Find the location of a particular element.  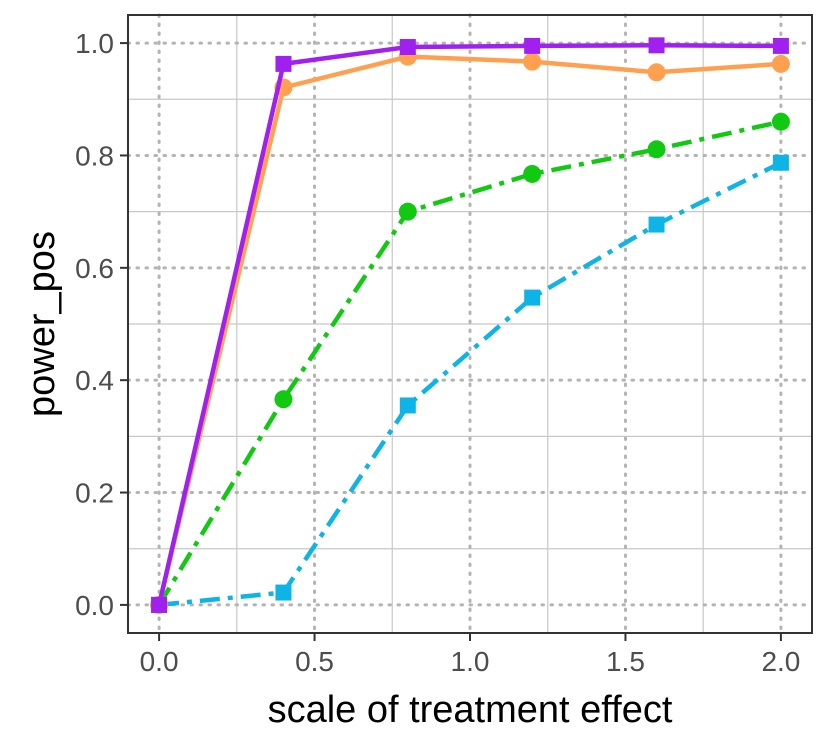

x-tick-label: 1.5 is located at coordinates (625, 661).